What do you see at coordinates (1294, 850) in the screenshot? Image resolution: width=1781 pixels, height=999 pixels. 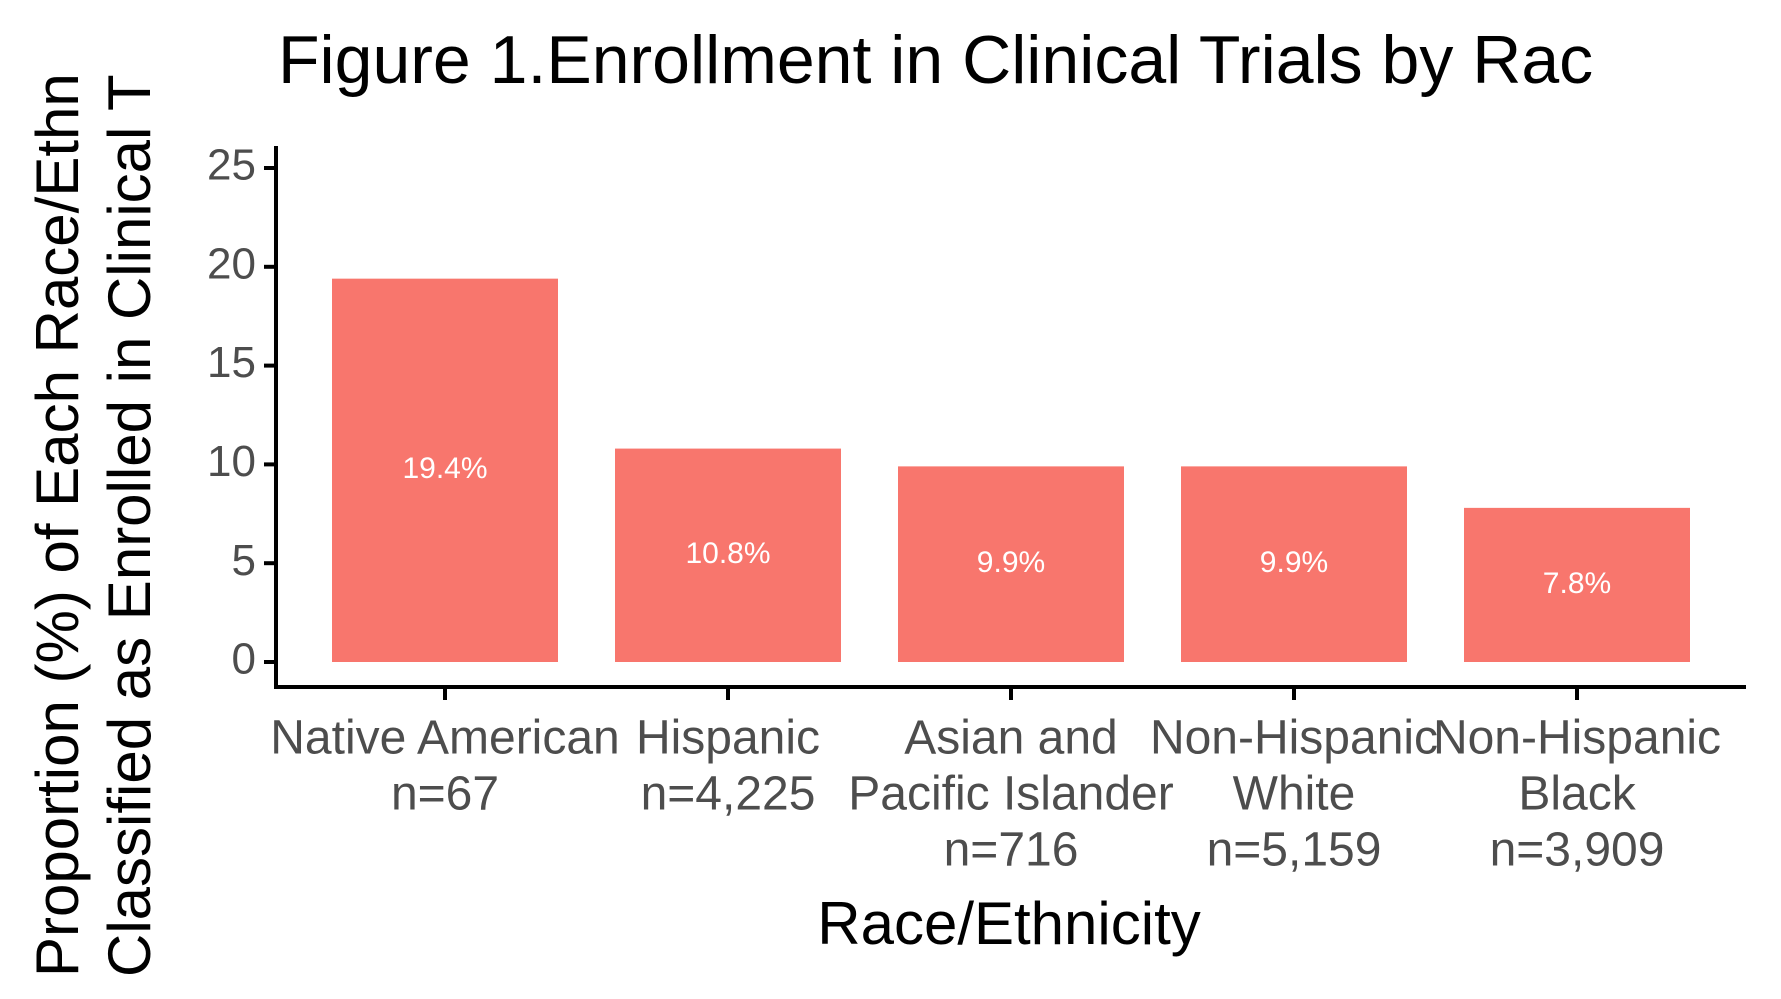 I see `x-tick-label: n=5,159` at bounding box center [1294, 850].